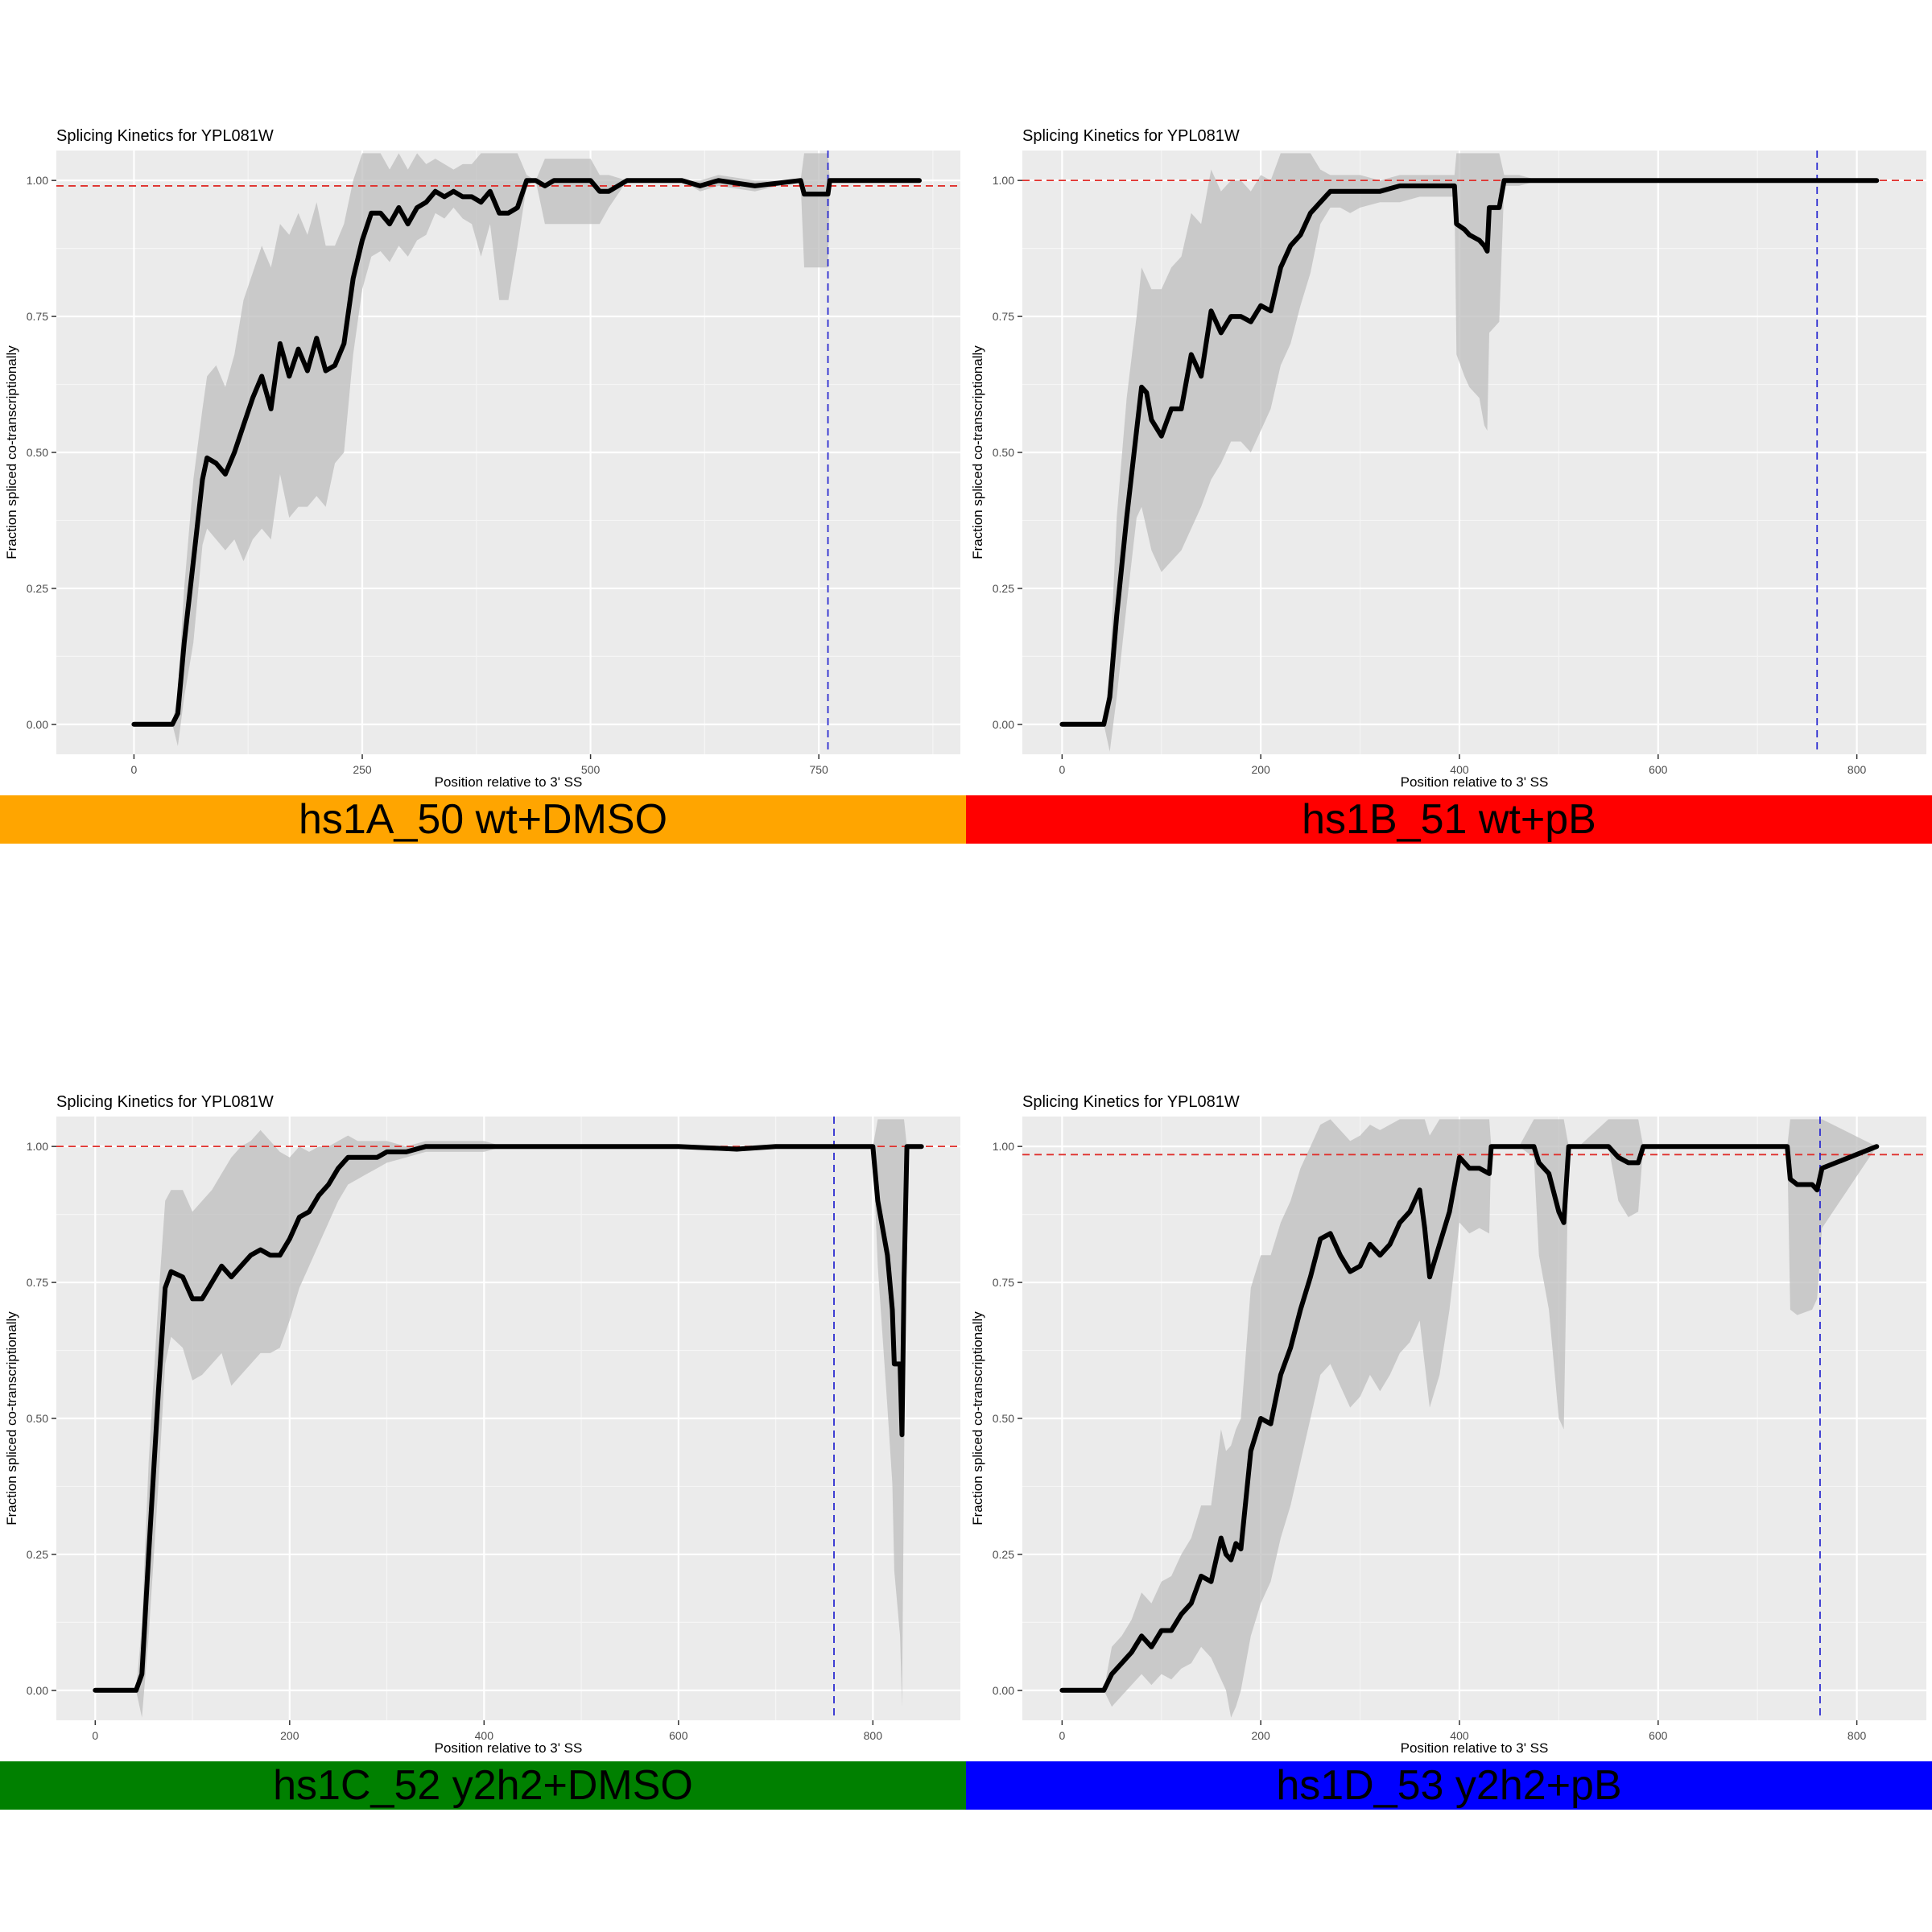 This screenshot has width=1932, height=1932. I want to click on condition-banner-c: hs1C_52 y2h2+DMSO, so click(483, 1785).